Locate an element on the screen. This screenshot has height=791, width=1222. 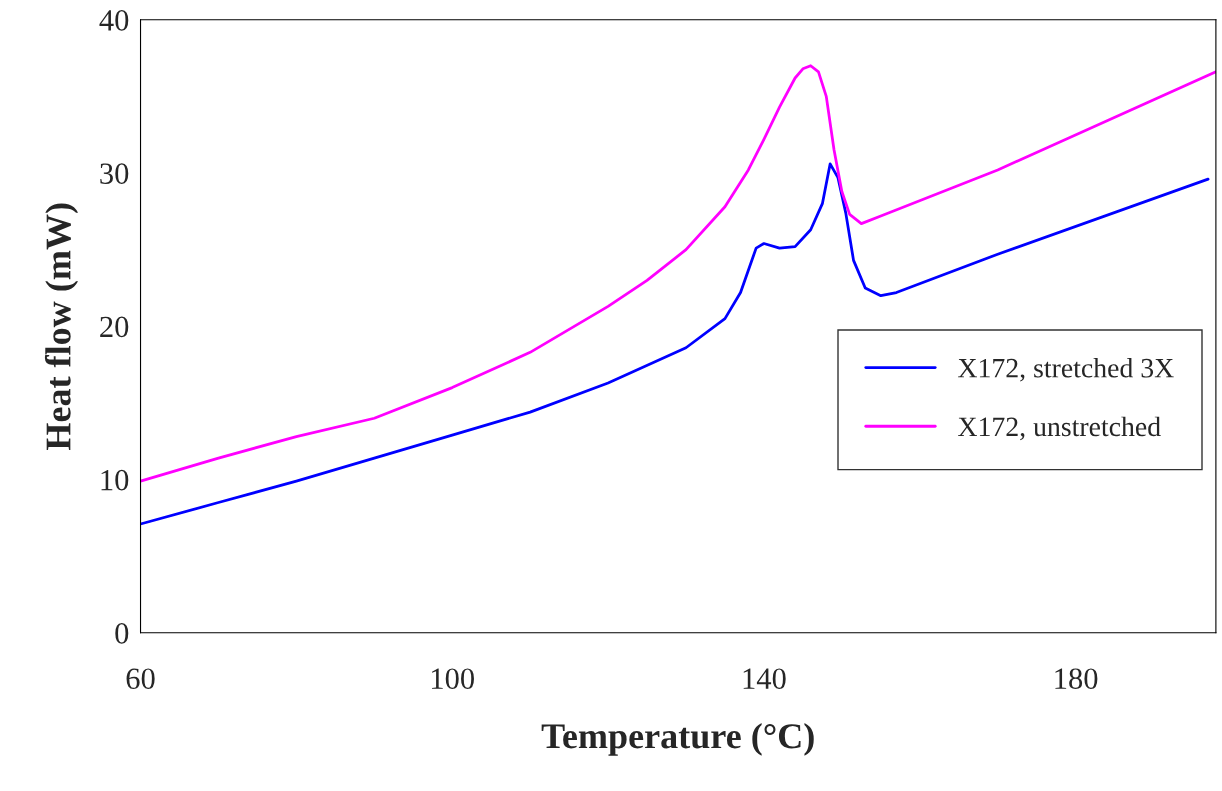
y-tick-label: 0 is located at coordinates (122, 633).